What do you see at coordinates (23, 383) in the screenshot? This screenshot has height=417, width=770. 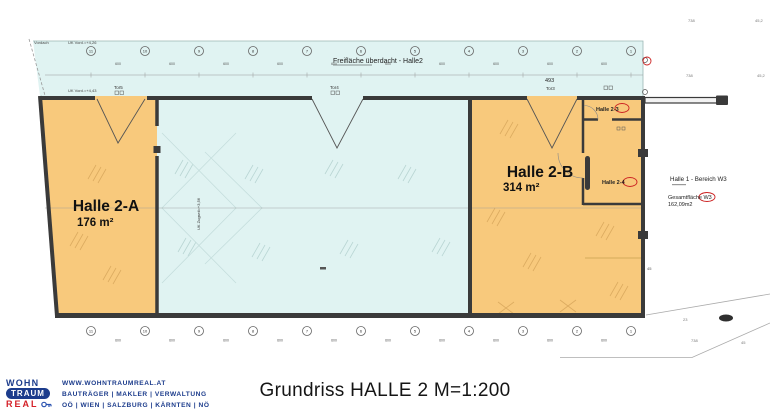 I see `logo-text-wohn: WOHN` at bounding box center [23, 383].